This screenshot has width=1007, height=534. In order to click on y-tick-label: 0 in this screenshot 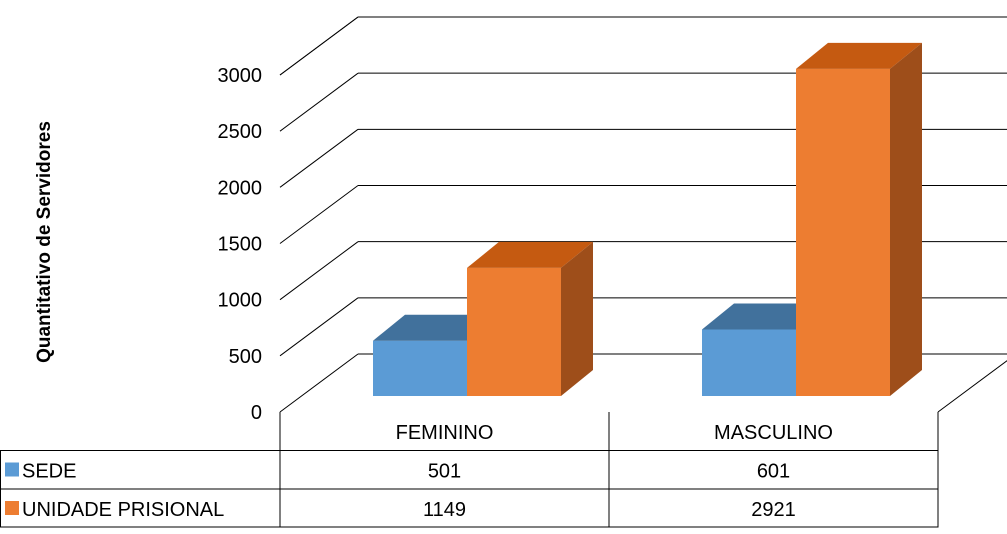, I will do `click(256, 413)`.